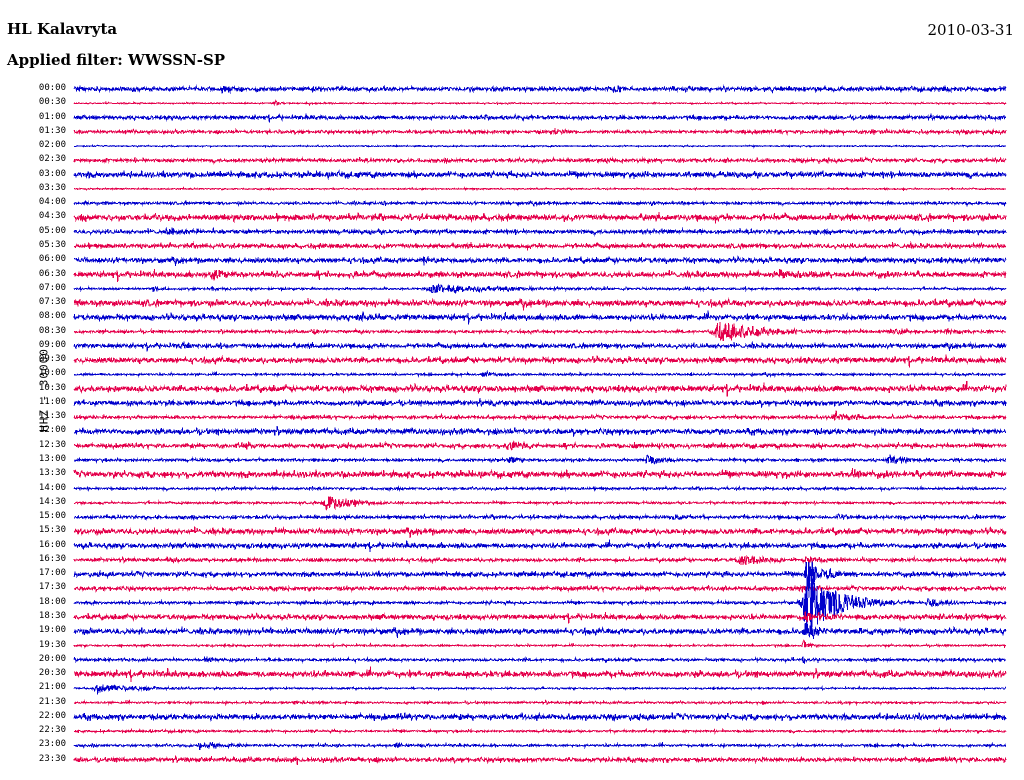  Describe the element at coordinates (52, 573) in the screenshot. I see `time-tick-label: 17:00` at that location.